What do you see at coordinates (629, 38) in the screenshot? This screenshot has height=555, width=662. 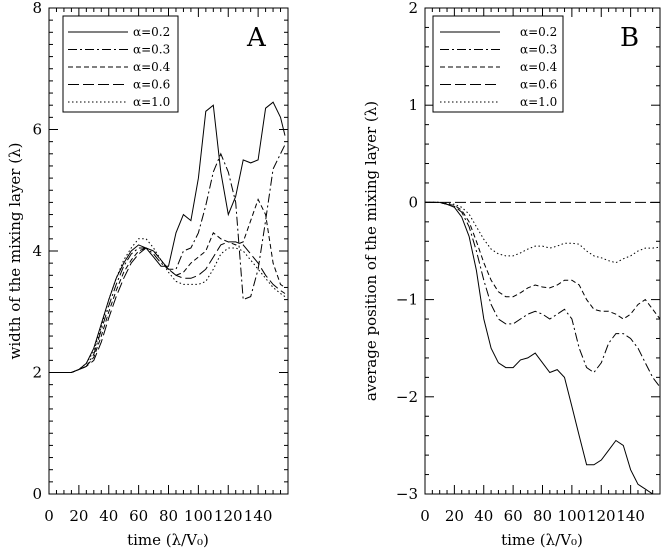 I see `panel-b-letter: B` at bounding box center [629, 38].